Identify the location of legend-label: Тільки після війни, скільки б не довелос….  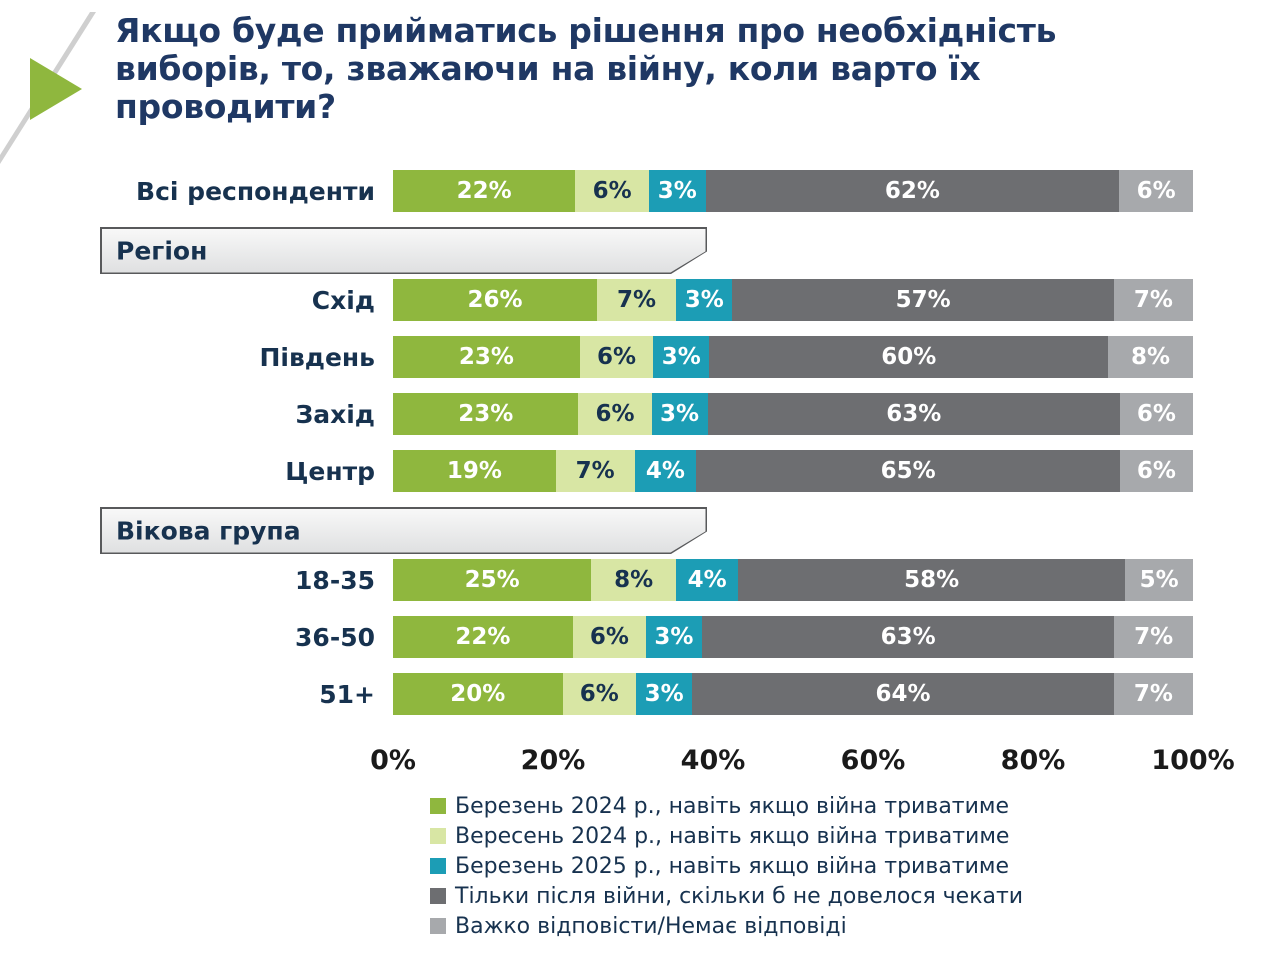
(739, 896).